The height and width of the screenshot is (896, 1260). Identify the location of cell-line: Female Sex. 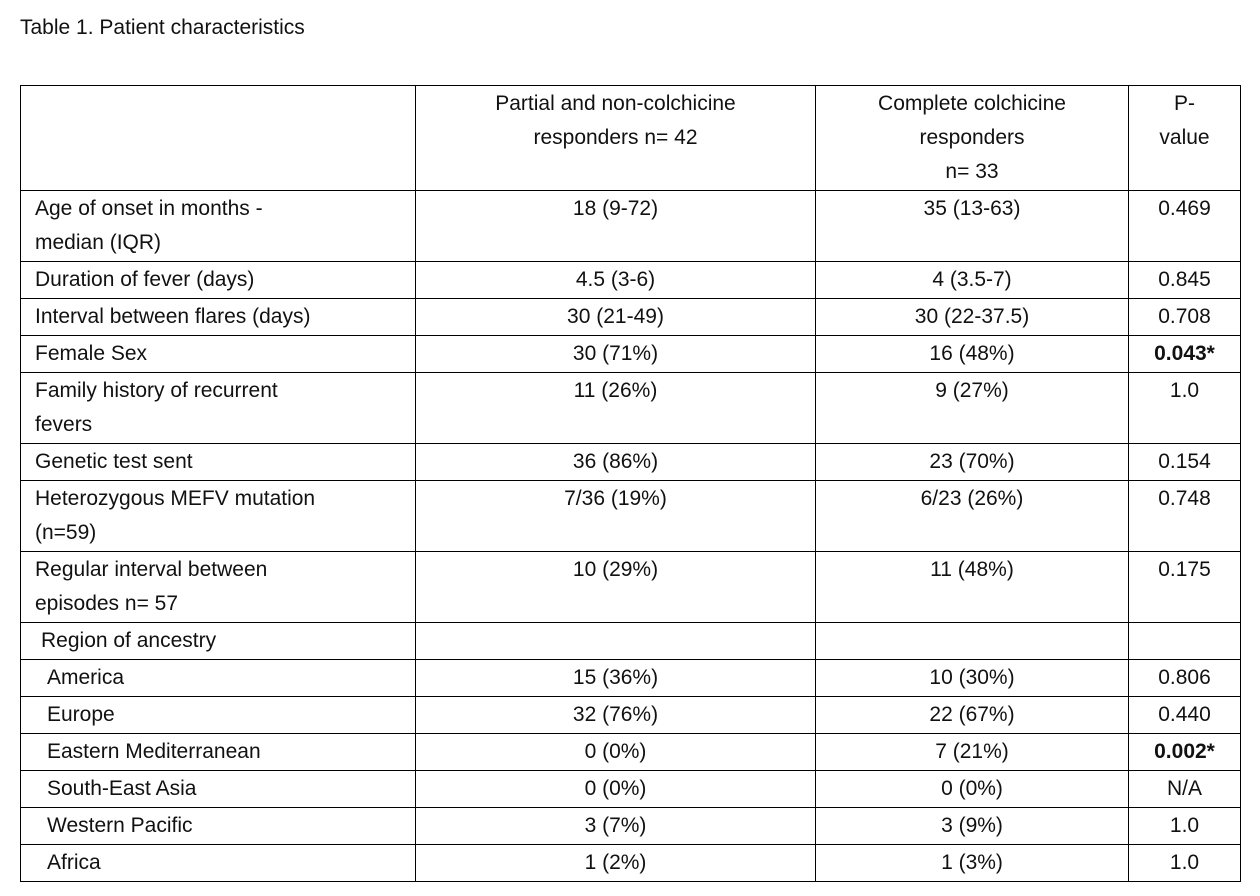
(91, 353).